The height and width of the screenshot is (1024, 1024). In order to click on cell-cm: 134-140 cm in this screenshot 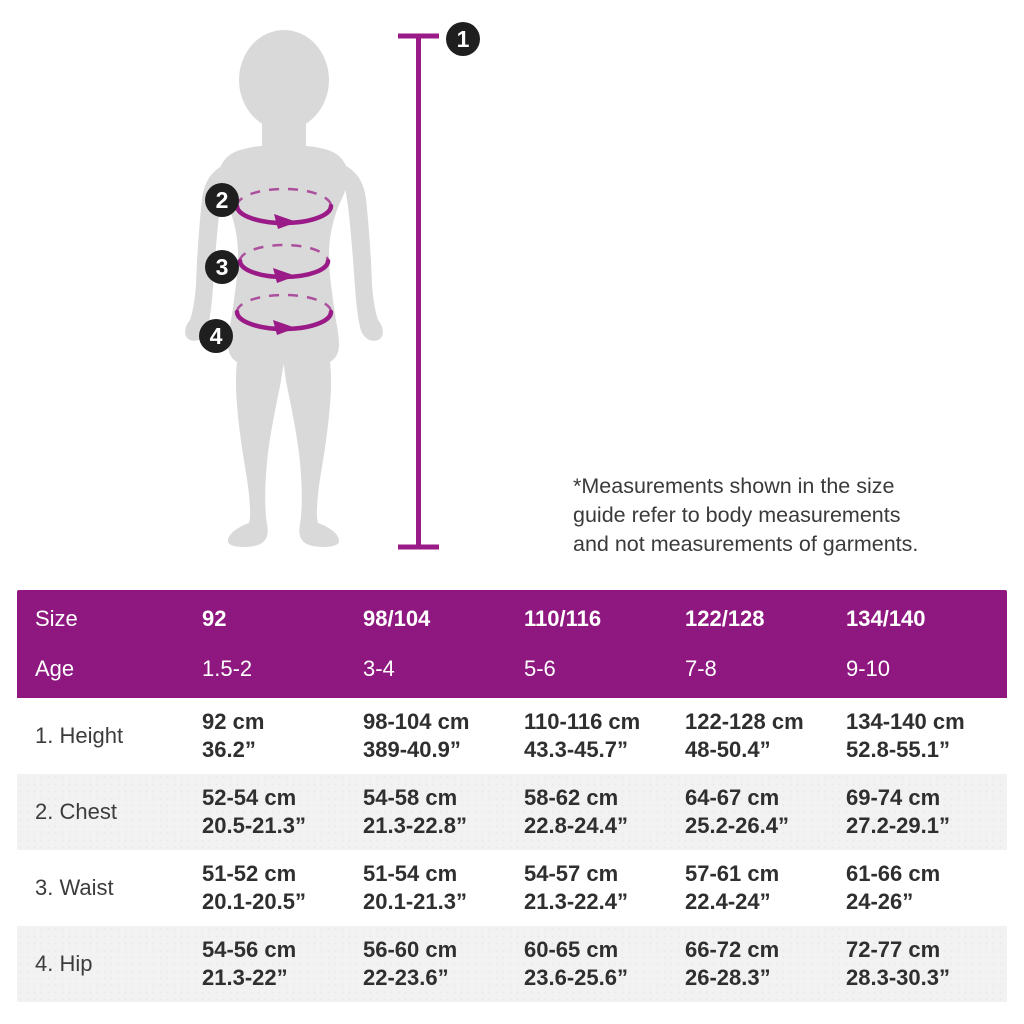, I will do `click(905, 721)`.